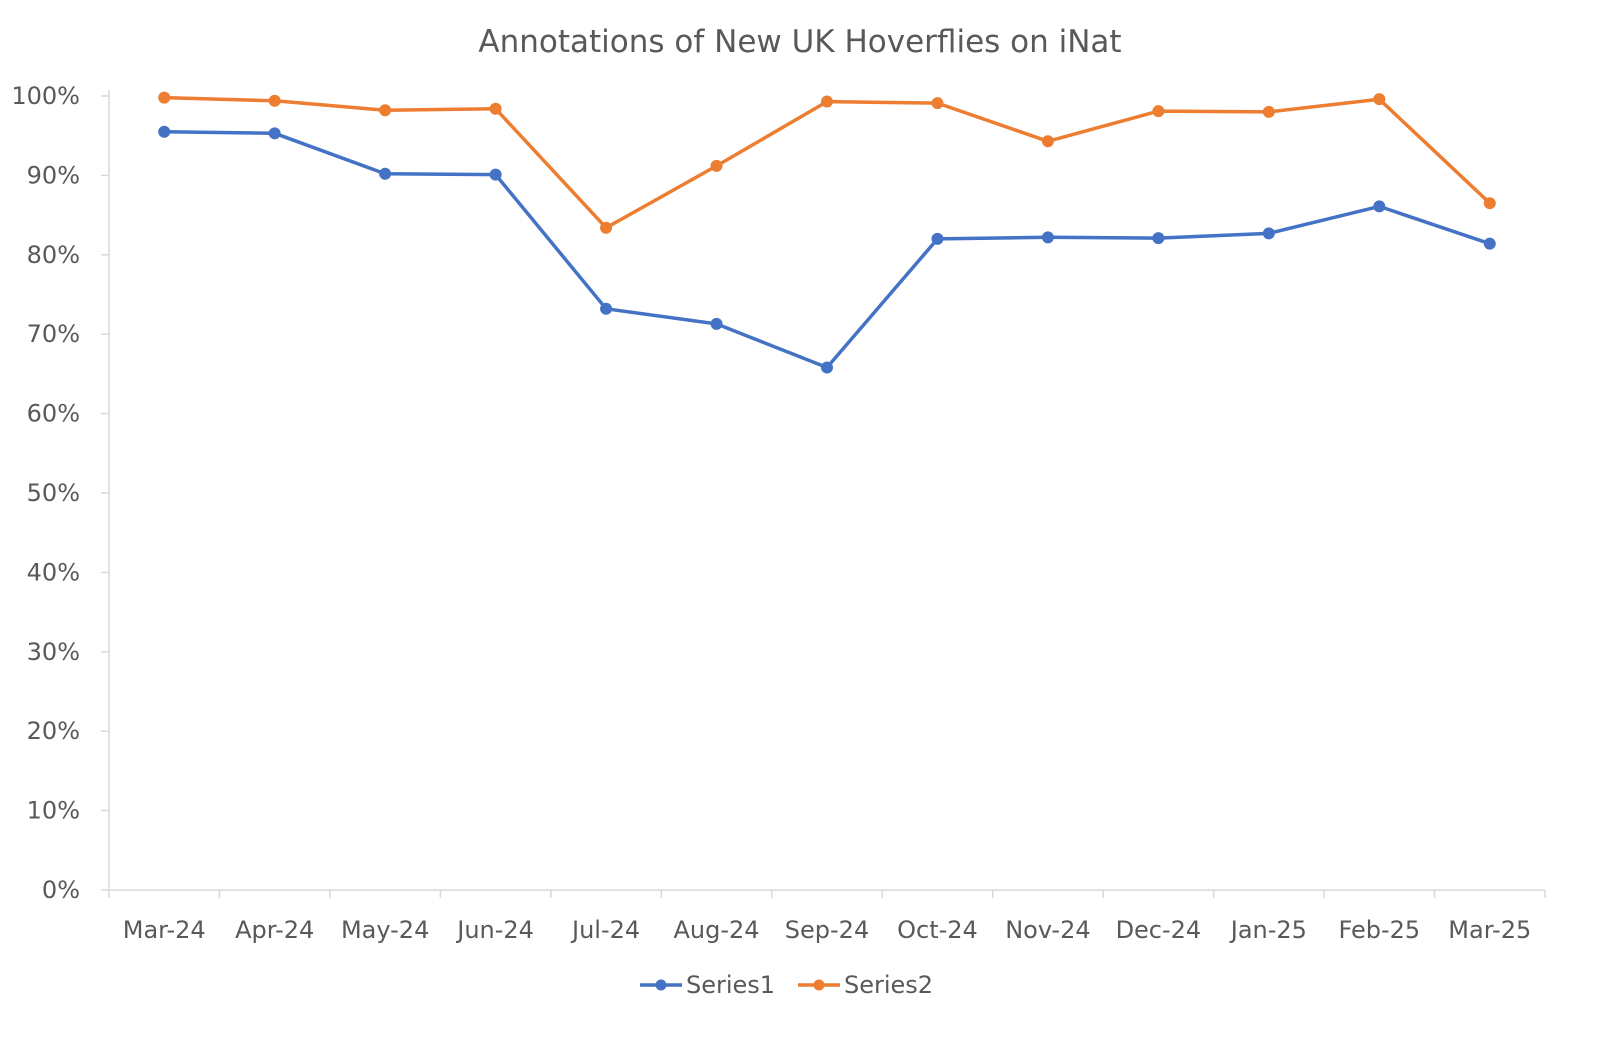 The width and height of the screenshot is (1600, 1043). I want to click on x-tick-label: Feb-25, so click(1379, 930).